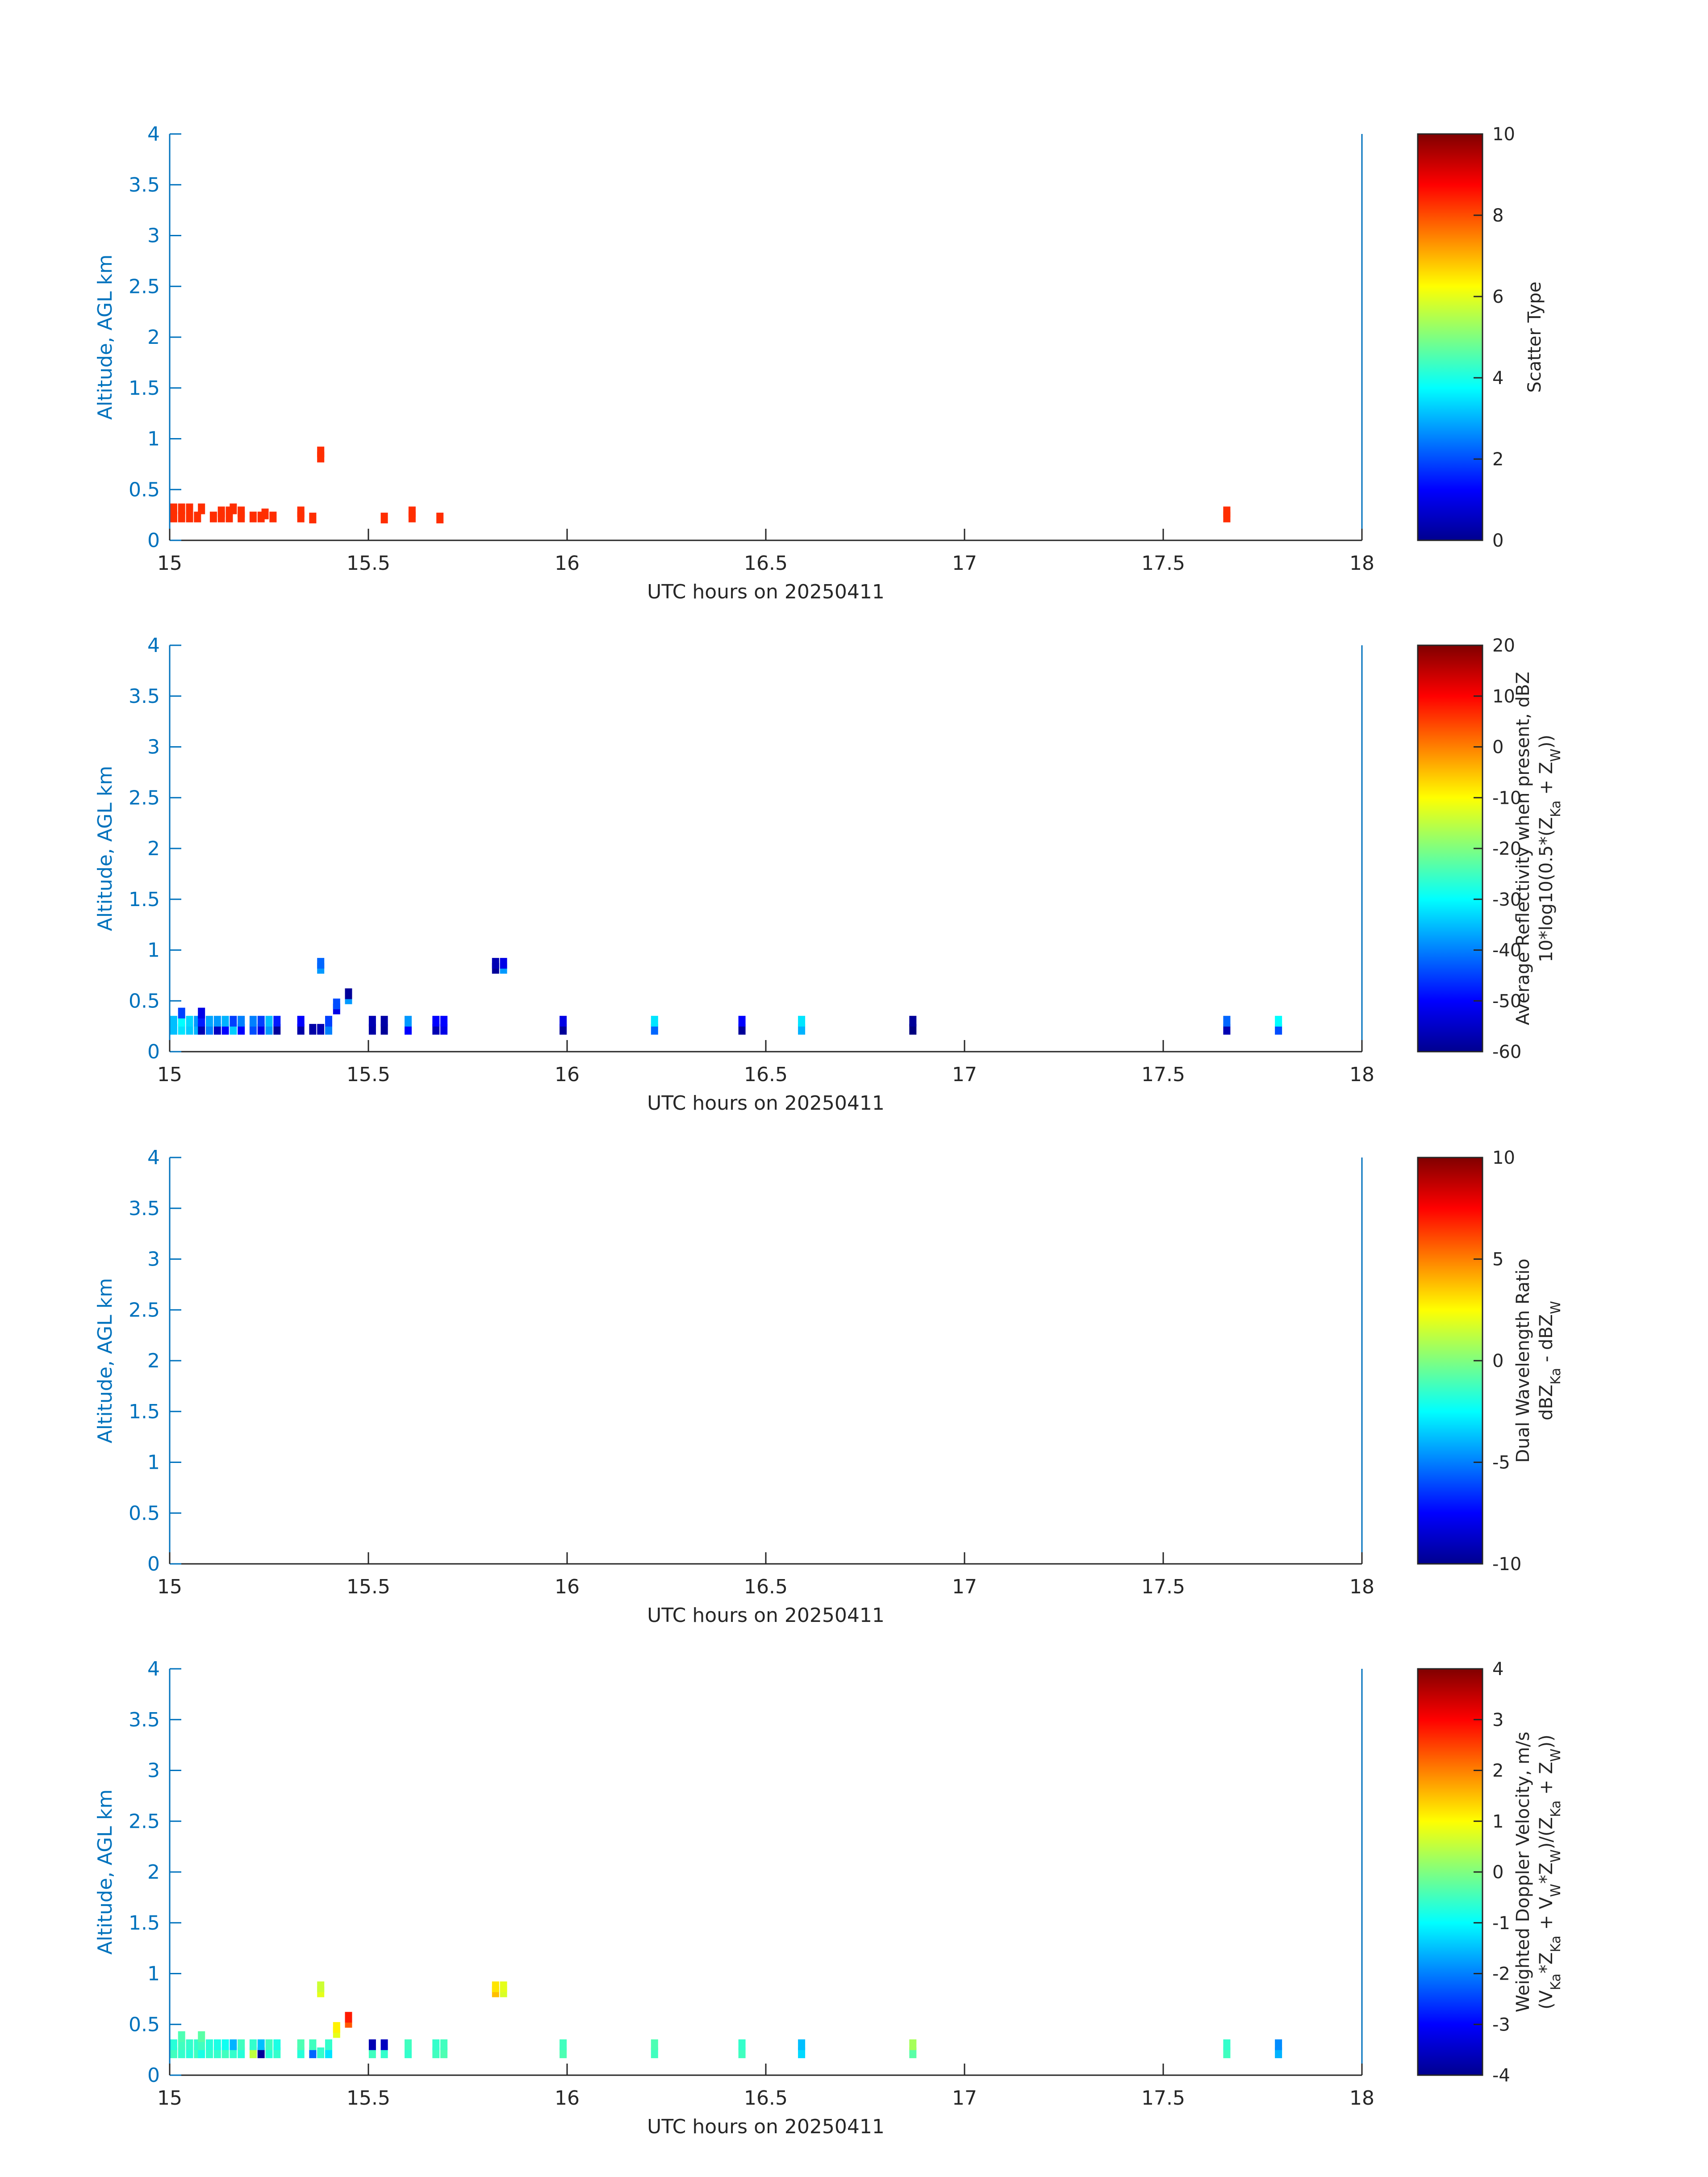 This screenshot has height=2177, width=1708. What do you see at coordinates (153, 1051) in the screenshot?
I see `y-tick-label: 0` at bounding box center [153, 1051].